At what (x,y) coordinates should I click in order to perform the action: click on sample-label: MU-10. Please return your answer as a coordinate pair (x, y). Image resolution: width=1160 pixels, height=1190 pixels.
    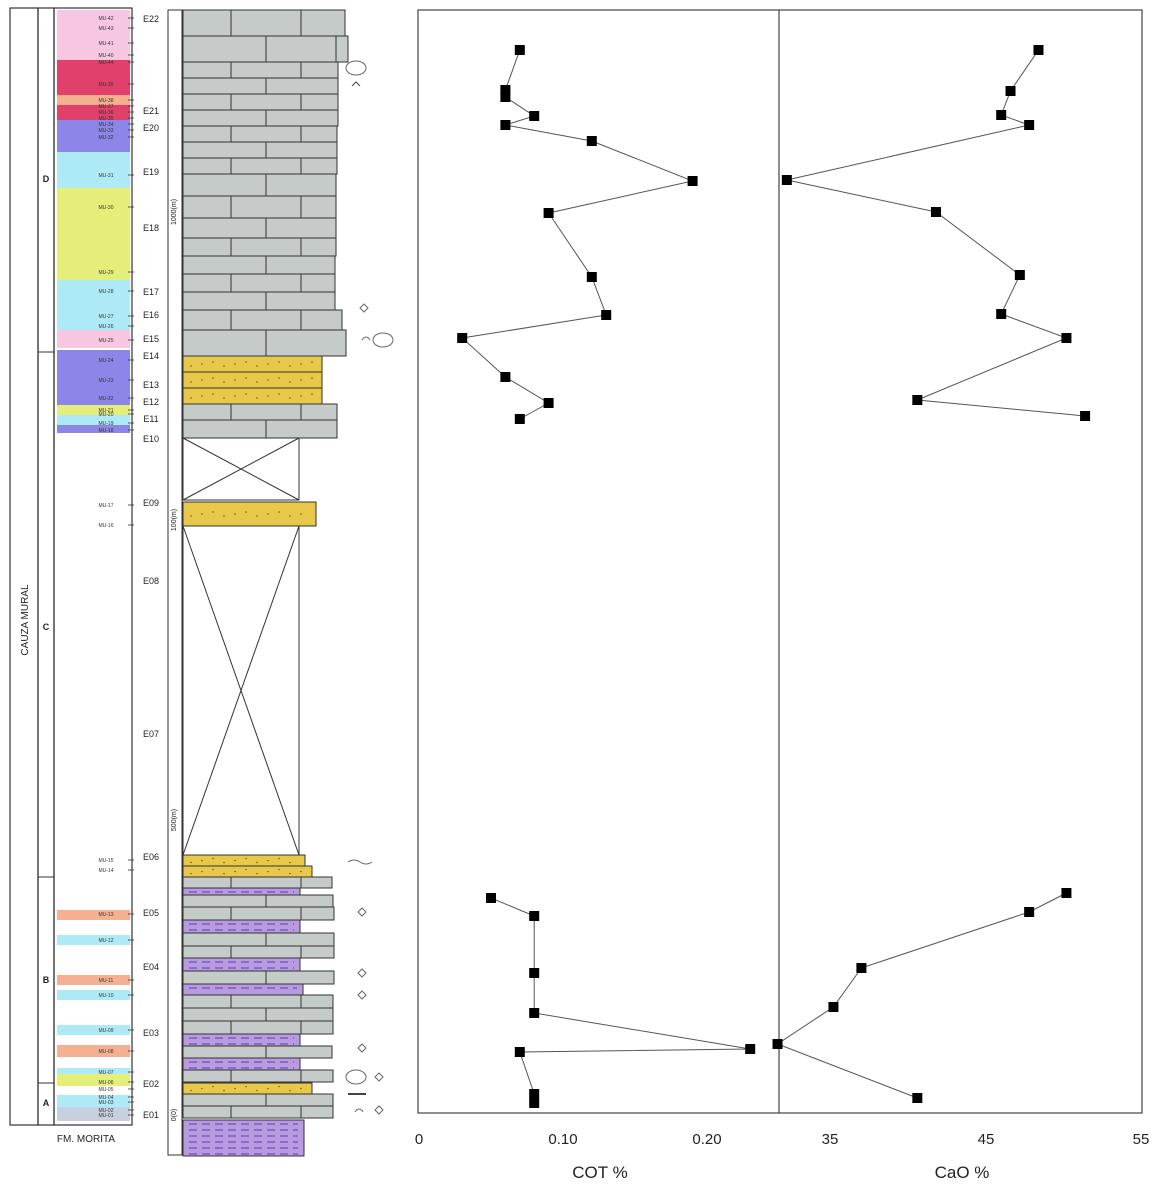
    Looking at the image, I should click on (105, 996).